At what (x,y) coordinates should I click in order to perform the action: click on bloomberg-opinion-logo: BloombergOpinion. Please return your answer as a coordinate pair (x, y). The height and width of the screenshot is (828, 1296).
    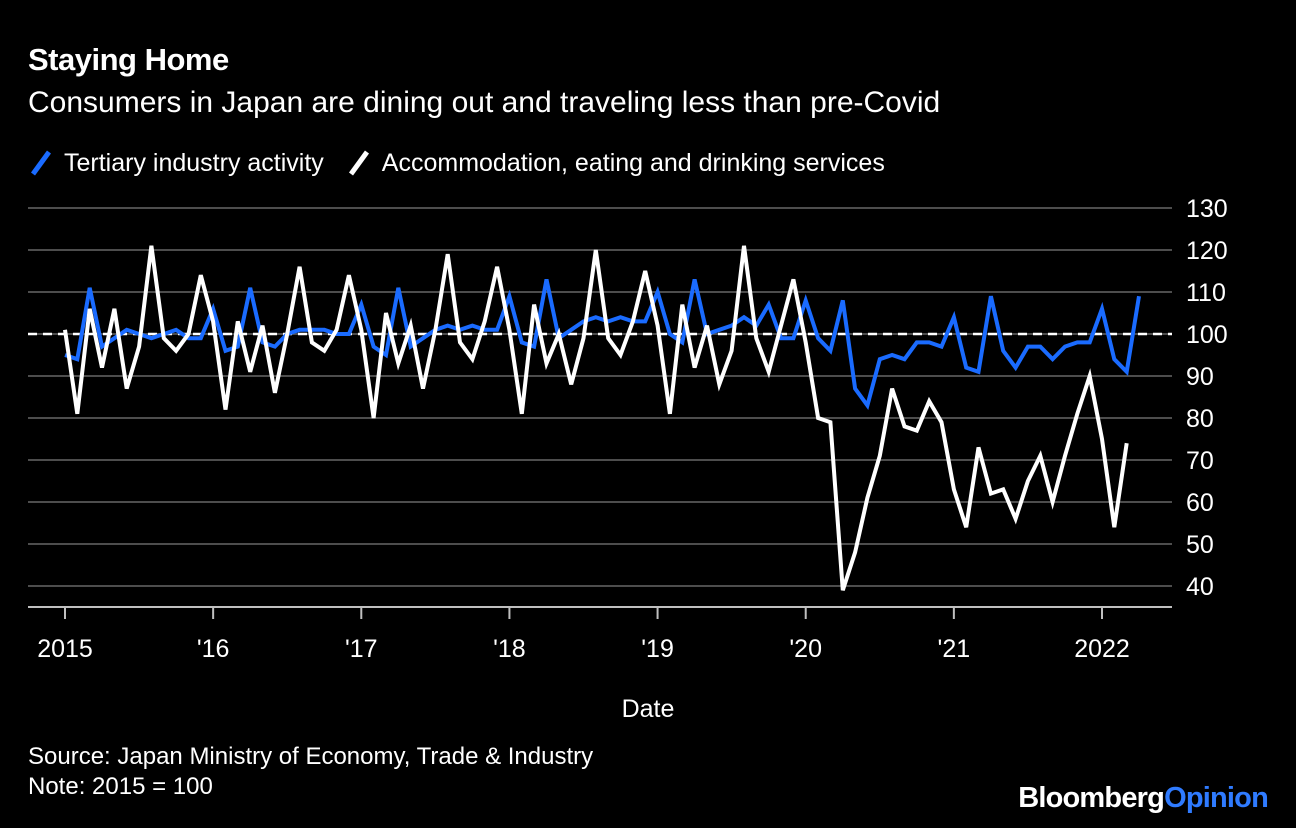
    Looking at the image, I should click on (1143, 798).